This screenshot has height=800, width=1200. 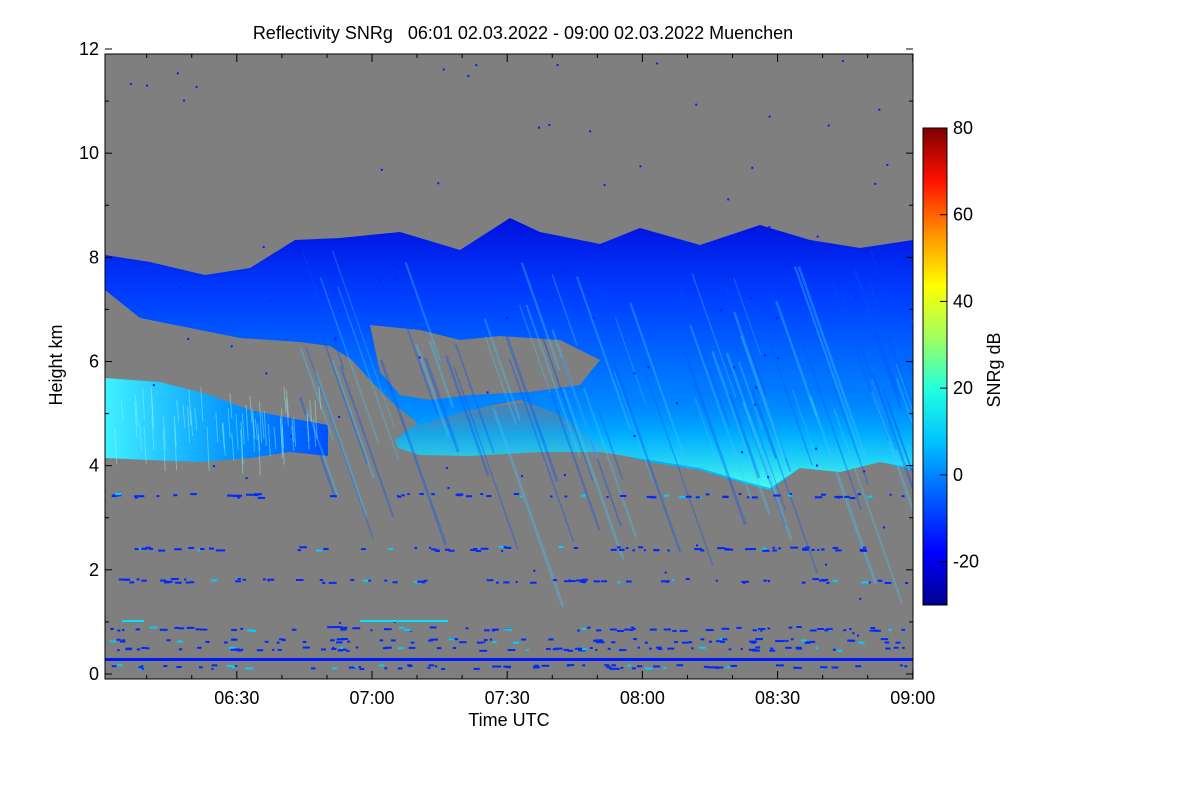 I want to click on x-tick-label: 09:00, so click(x=912, y=698).